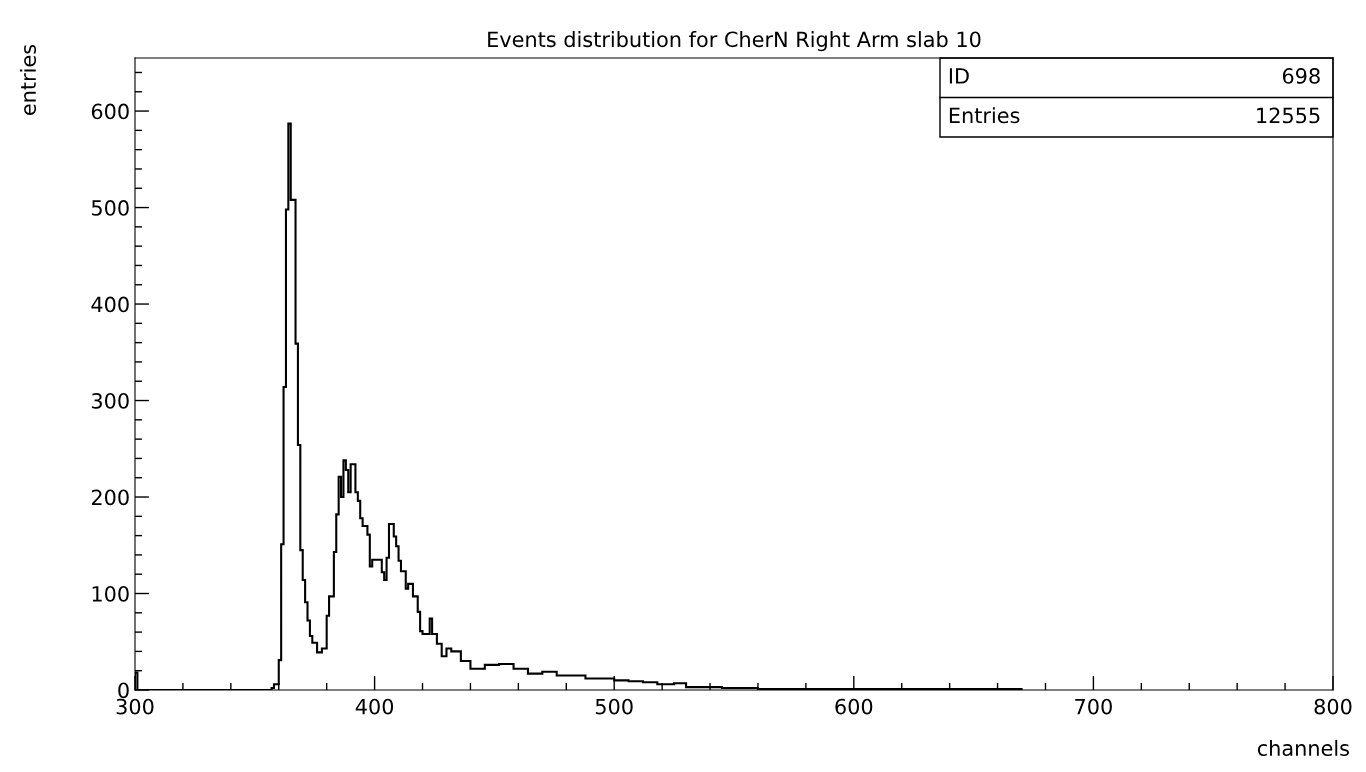 This screenshot has height=772, width=1366. I want to click on y-tick-label: 500, so click(110, 208).